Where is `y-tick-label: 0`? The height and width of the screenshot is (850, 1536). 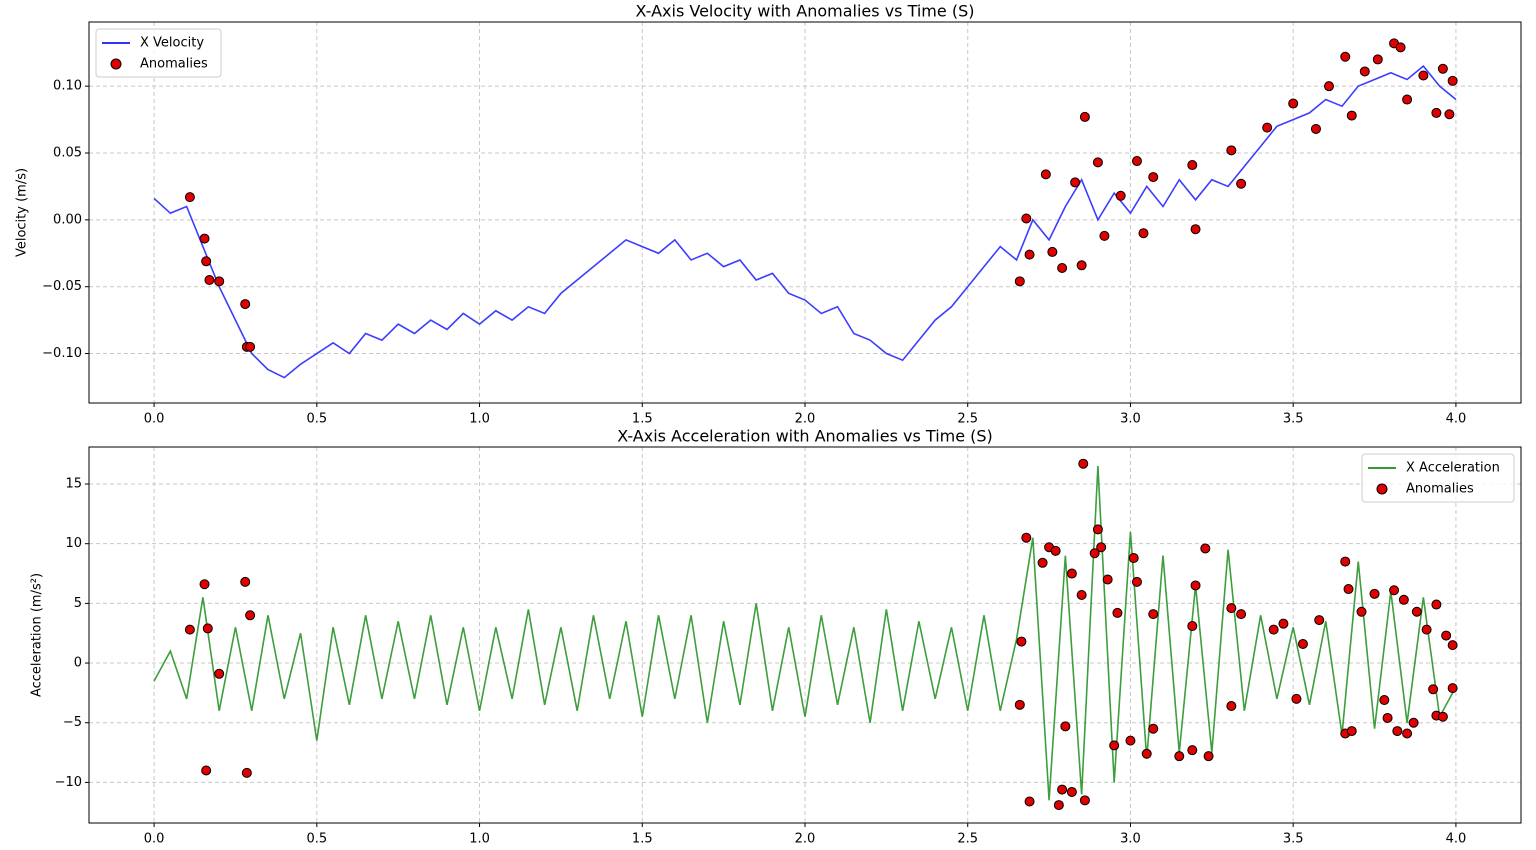
y-tick-label: 0 is located at coordinates (78, 663).